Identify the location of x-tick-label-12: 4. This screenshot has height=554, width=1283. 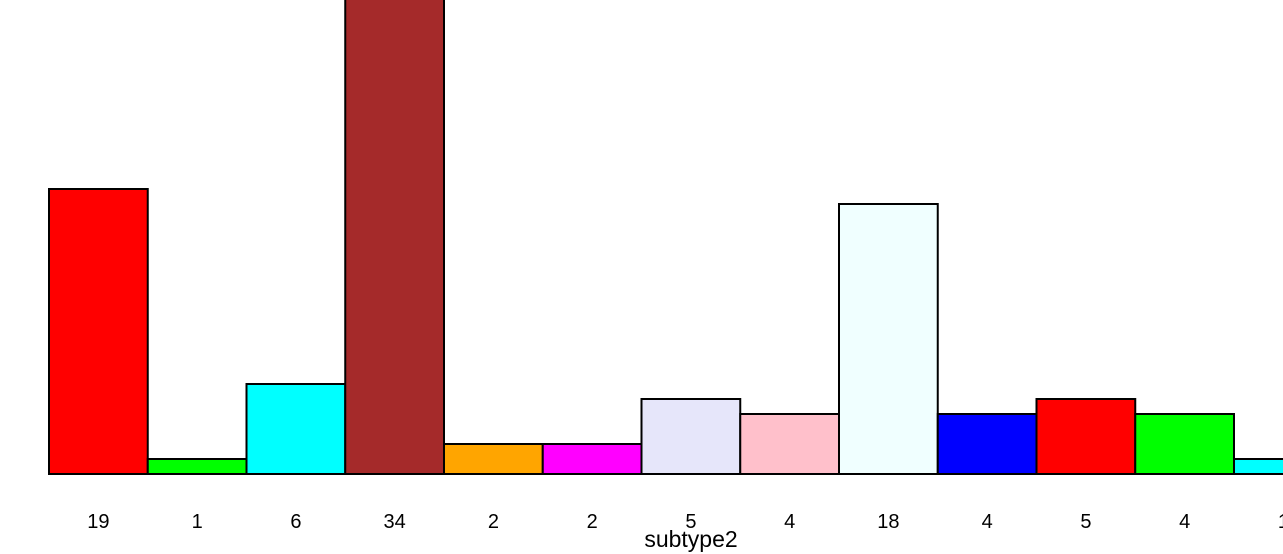
(1184, 522).